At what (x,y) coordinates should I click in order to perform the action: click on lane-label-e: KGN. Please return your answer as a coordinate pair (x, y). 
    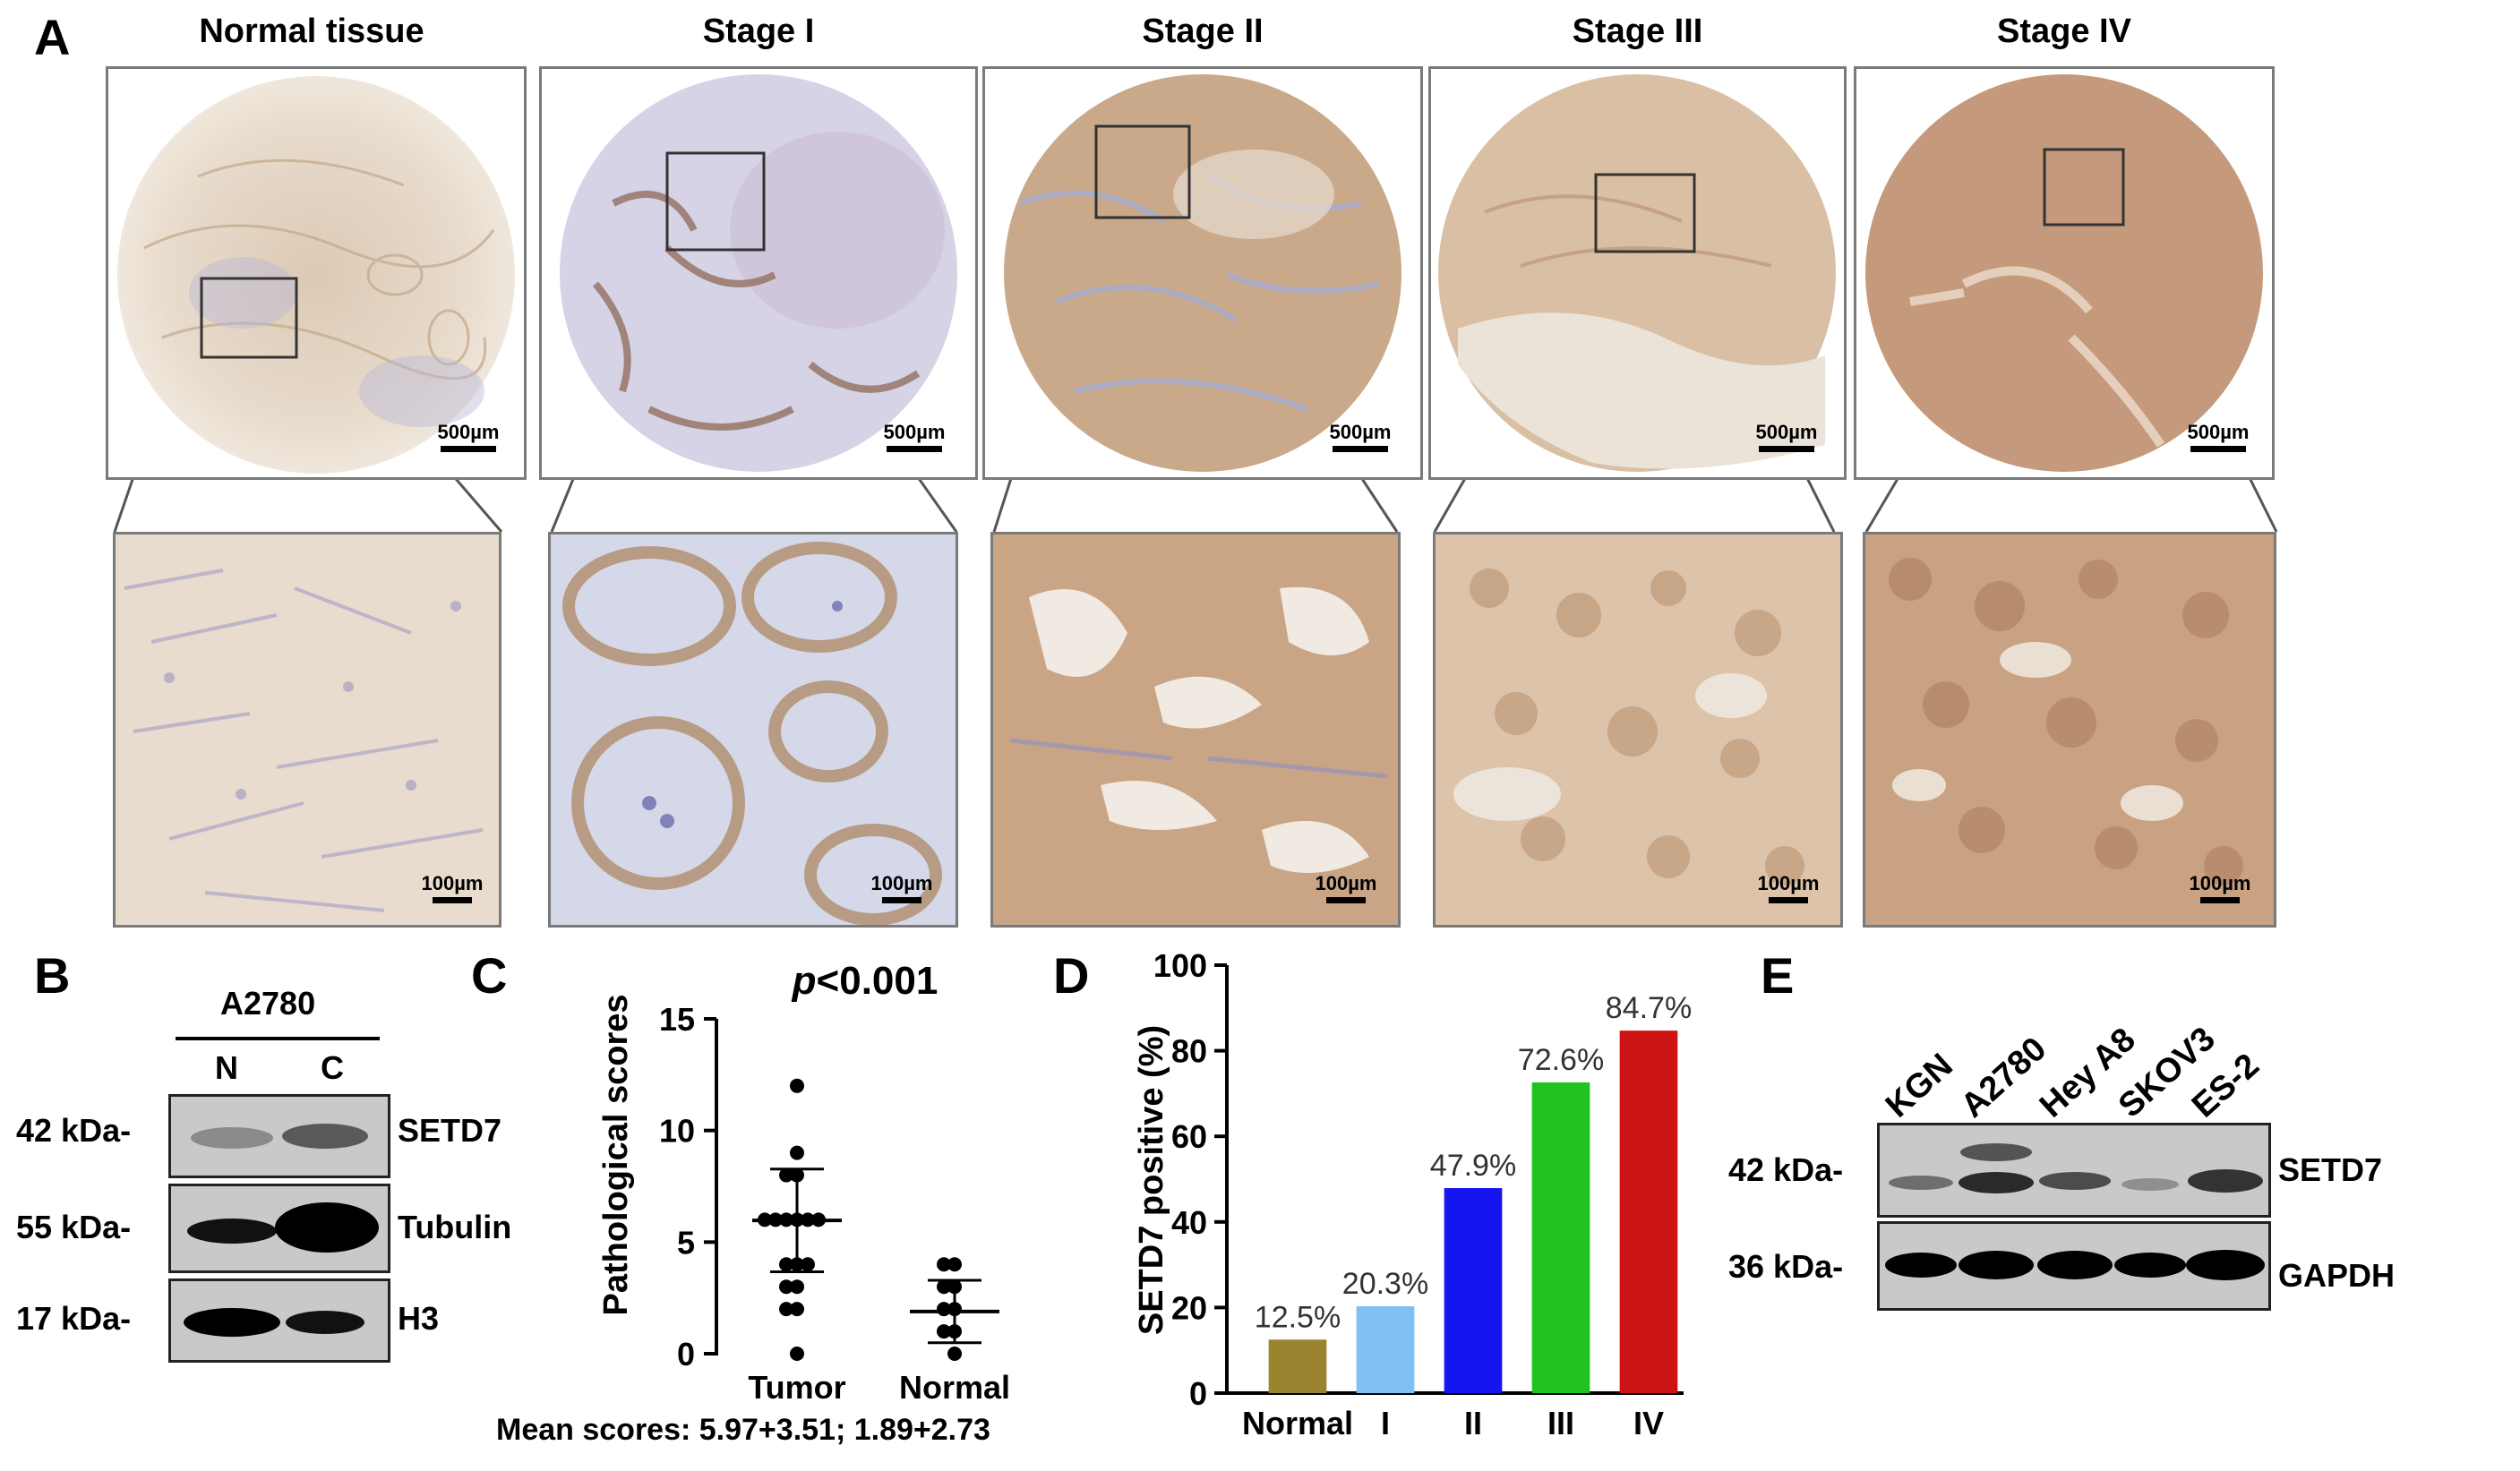
    Looking at the image, I should click on (1919, 1086).